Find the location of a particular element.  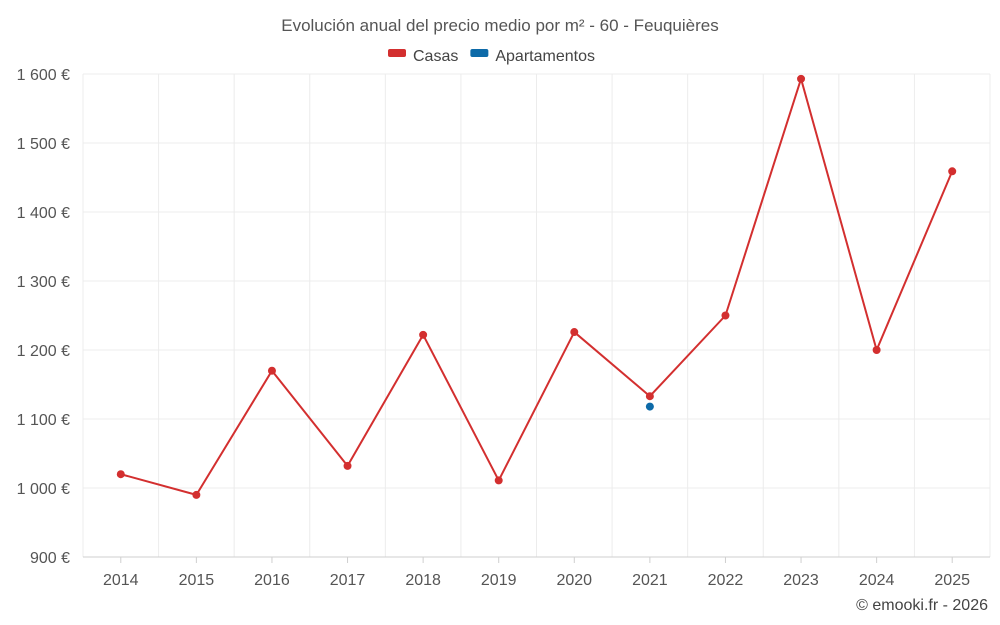

x-tick-label: 2014 is located at coordinates (121, 580).